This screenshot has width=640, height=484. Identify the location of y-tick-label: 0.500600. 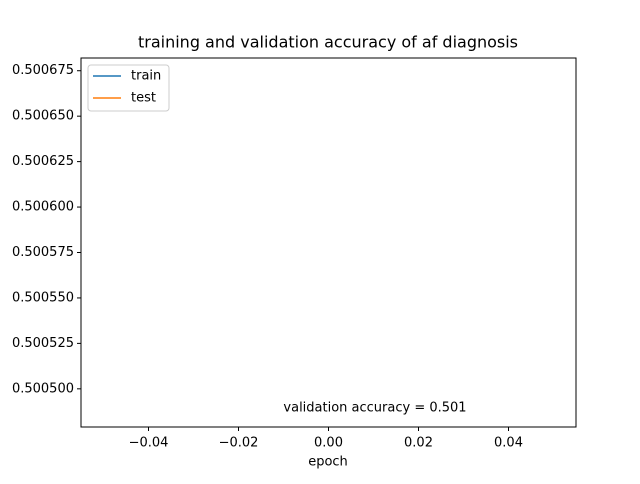
(43, 207).